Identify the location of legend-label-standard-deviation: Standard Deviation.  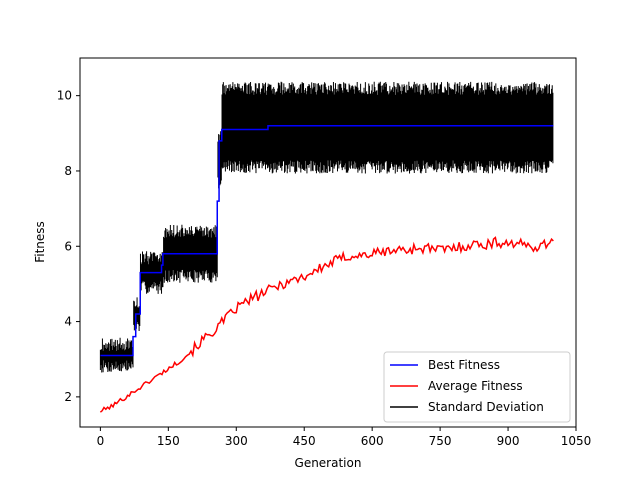
(486, 407).